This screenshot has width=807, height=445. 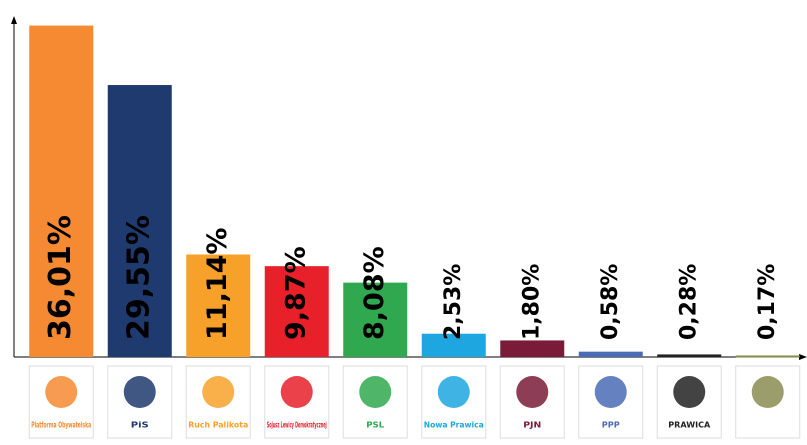 What do you see at coordinates (610, 302) in the screenshot?
I see `value-label: 0,58%` at bounding box center [610, 302].